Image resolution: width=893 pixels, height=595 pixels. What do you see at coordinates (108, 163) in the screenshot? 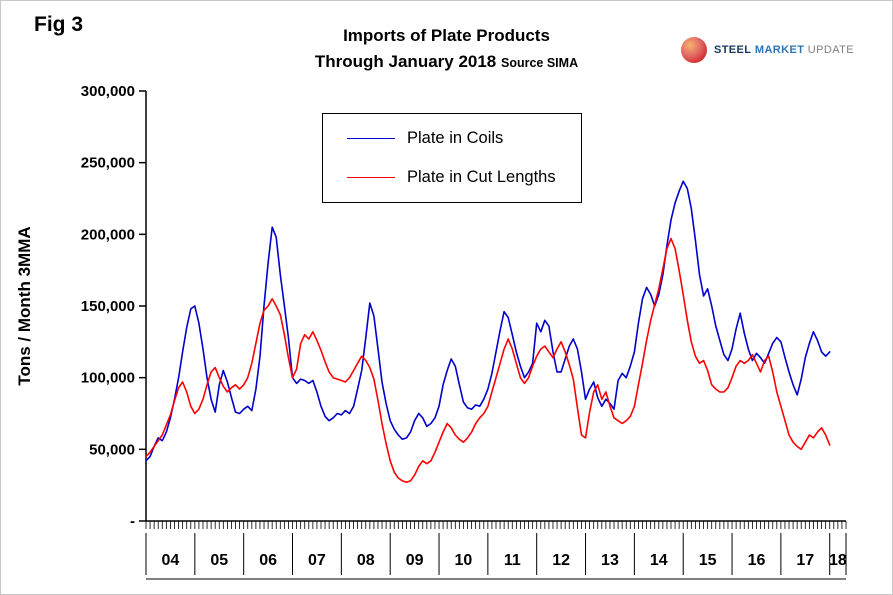
I see `y-tick-label: 250,000` at bounding box center [108, 163].